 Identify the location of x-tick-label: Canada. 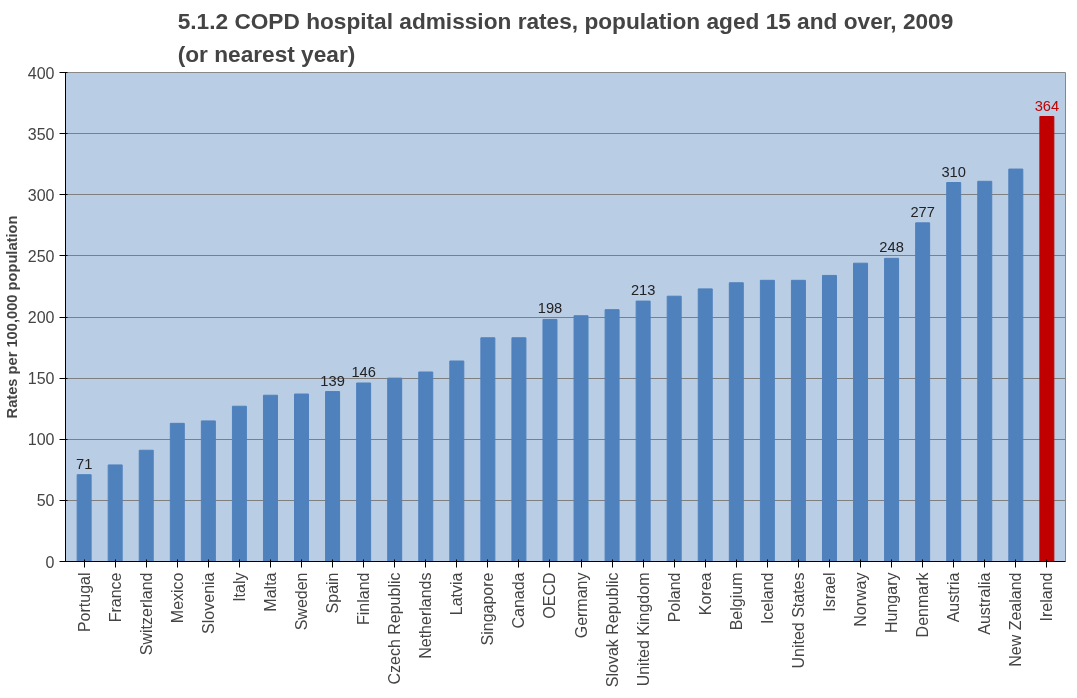
(519, 600).